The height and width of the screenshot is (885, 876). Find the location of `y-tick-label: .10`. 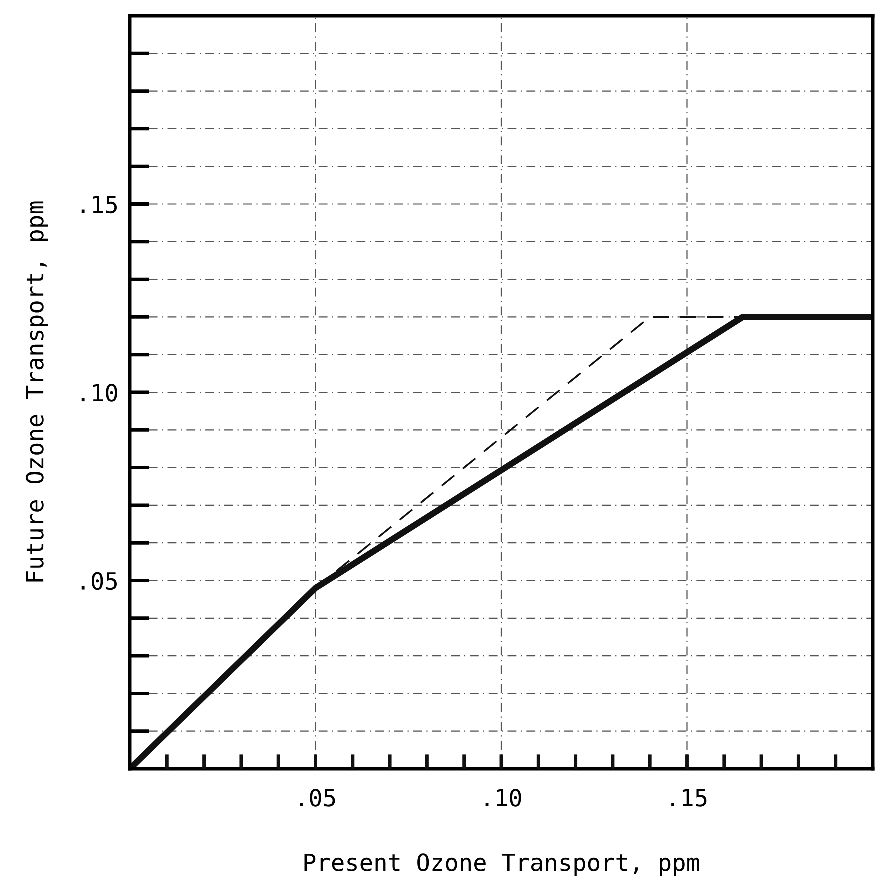

y-tick-label: .10 is located at coordinates (100, 393).